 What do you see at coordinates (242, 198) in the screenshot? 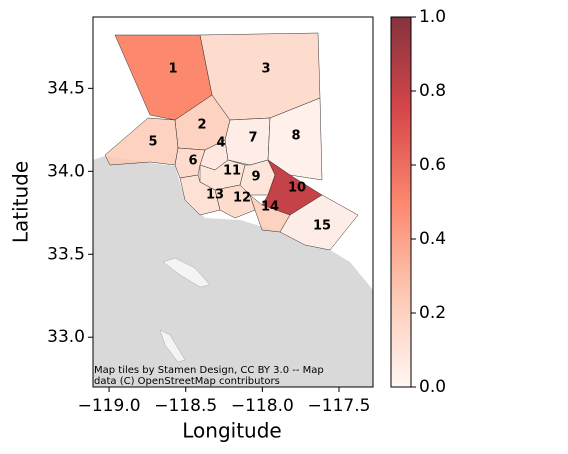
I see `region-label: 12` at bounding box center [242, 198].